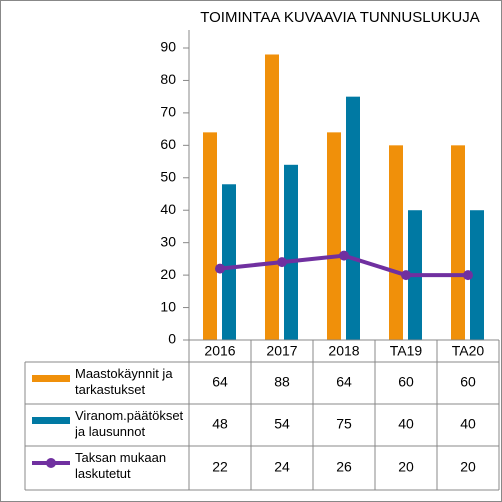  I want to click on table-value: 75, so click(344, 424).